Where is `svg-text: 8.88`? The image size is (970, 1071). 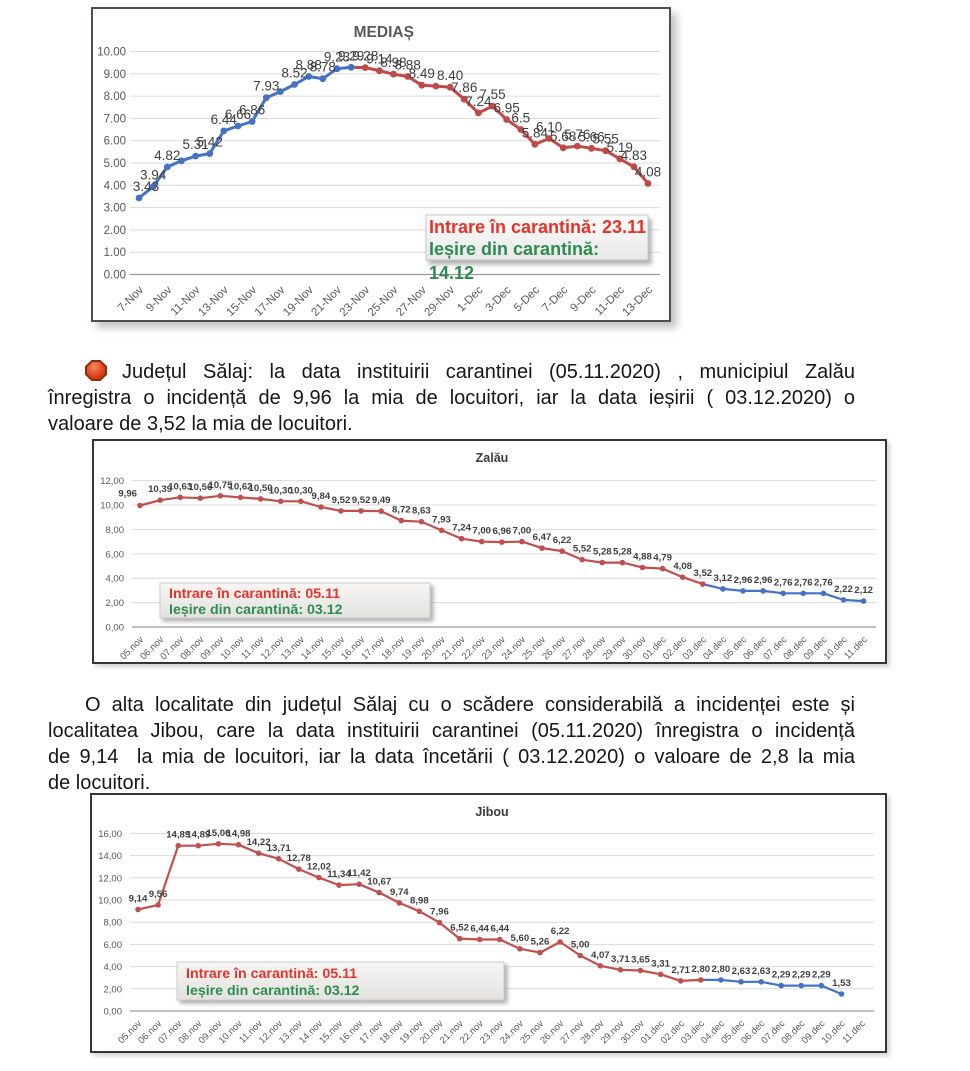
svg-text: 8.88 is located at coordinates (309, 65).